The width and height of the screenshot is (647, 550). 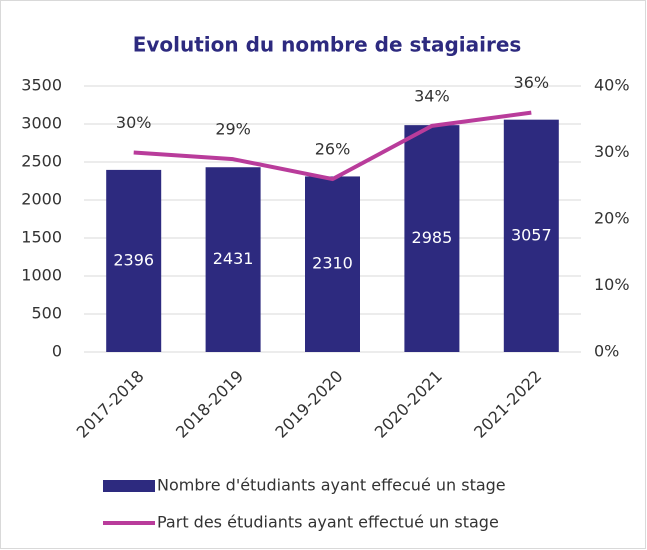 What do you see at coordinates (233, 129) in the screenshot?
I see `line-value-label: 29%` at bounding box center [233, 129].